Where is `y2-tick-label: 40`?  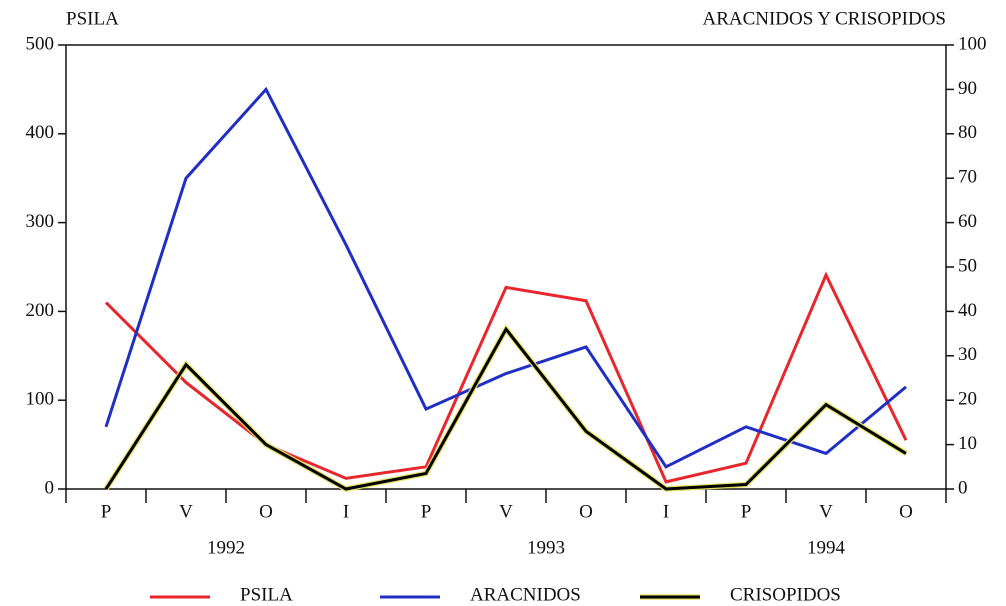 y2-tick-label: 40 is located at coordinates (967, 310).